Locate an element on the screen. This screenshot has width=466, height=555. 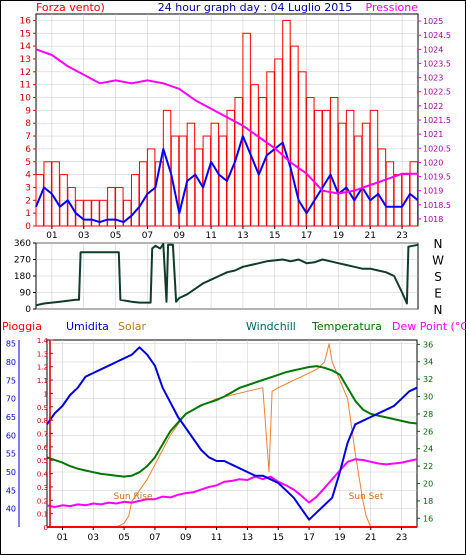
rain-tick-label: 0.4 is located at coordinates (43, 475).